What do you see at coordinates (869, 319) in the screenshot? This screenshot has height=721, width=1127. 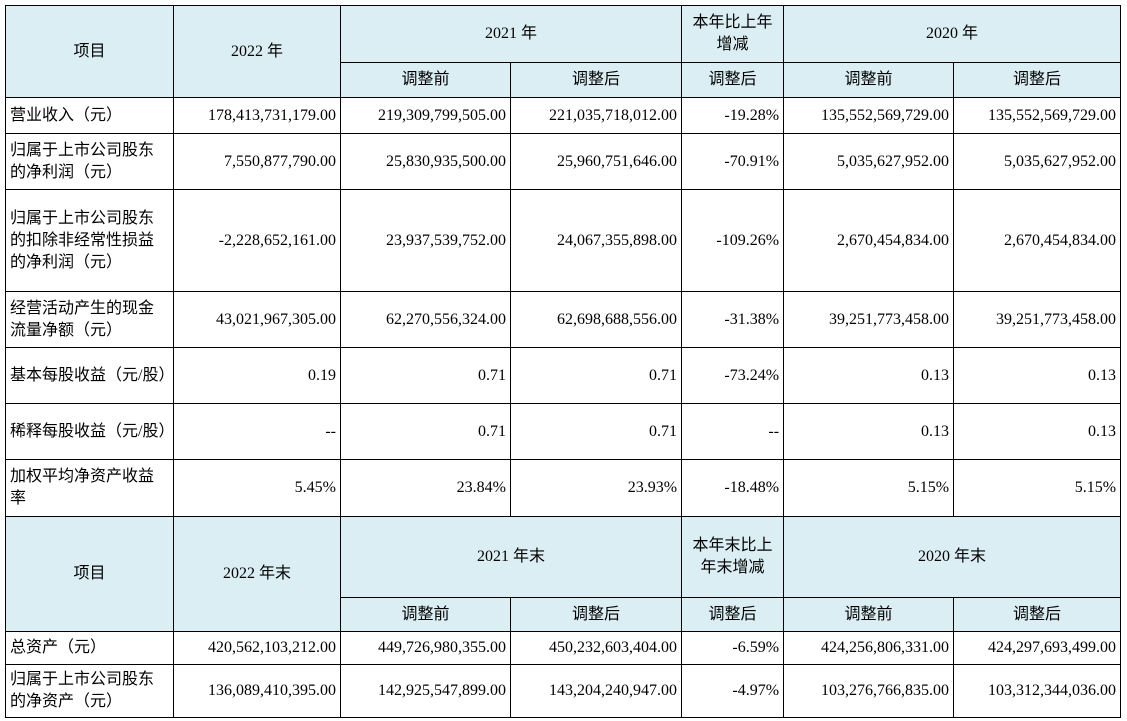 I see `cell-2020-before: 39,251,773,458.00` at bounding box center [869, 319].